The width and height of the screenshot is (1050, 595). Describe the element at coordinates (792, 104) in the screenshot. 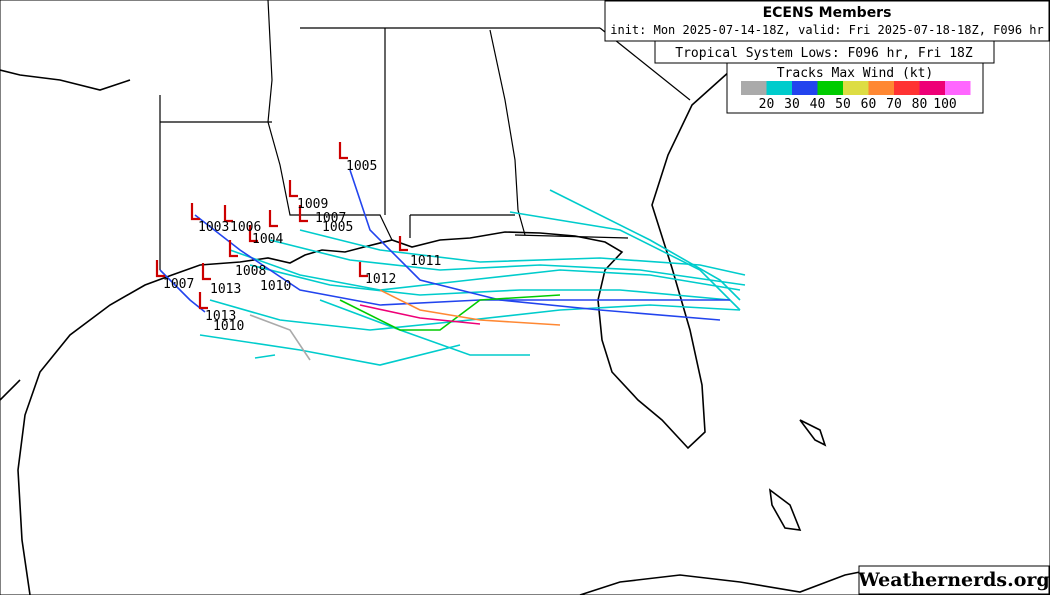

I see `legend-label: 30` at that location.